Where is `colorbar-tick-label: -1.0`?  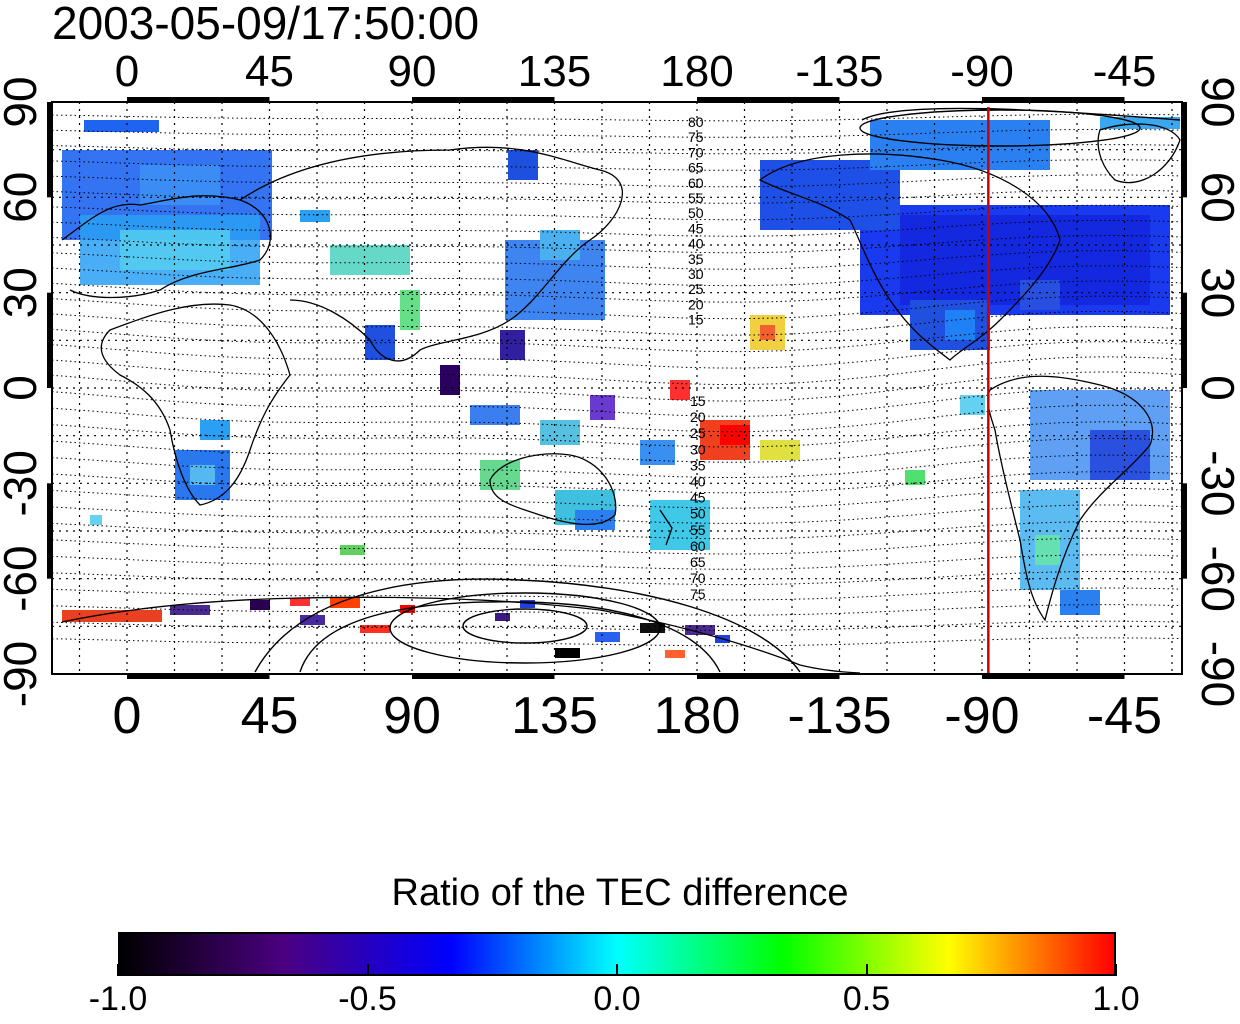 colorbar-tick-label: -1.0 is located at coordinates (118, 999).